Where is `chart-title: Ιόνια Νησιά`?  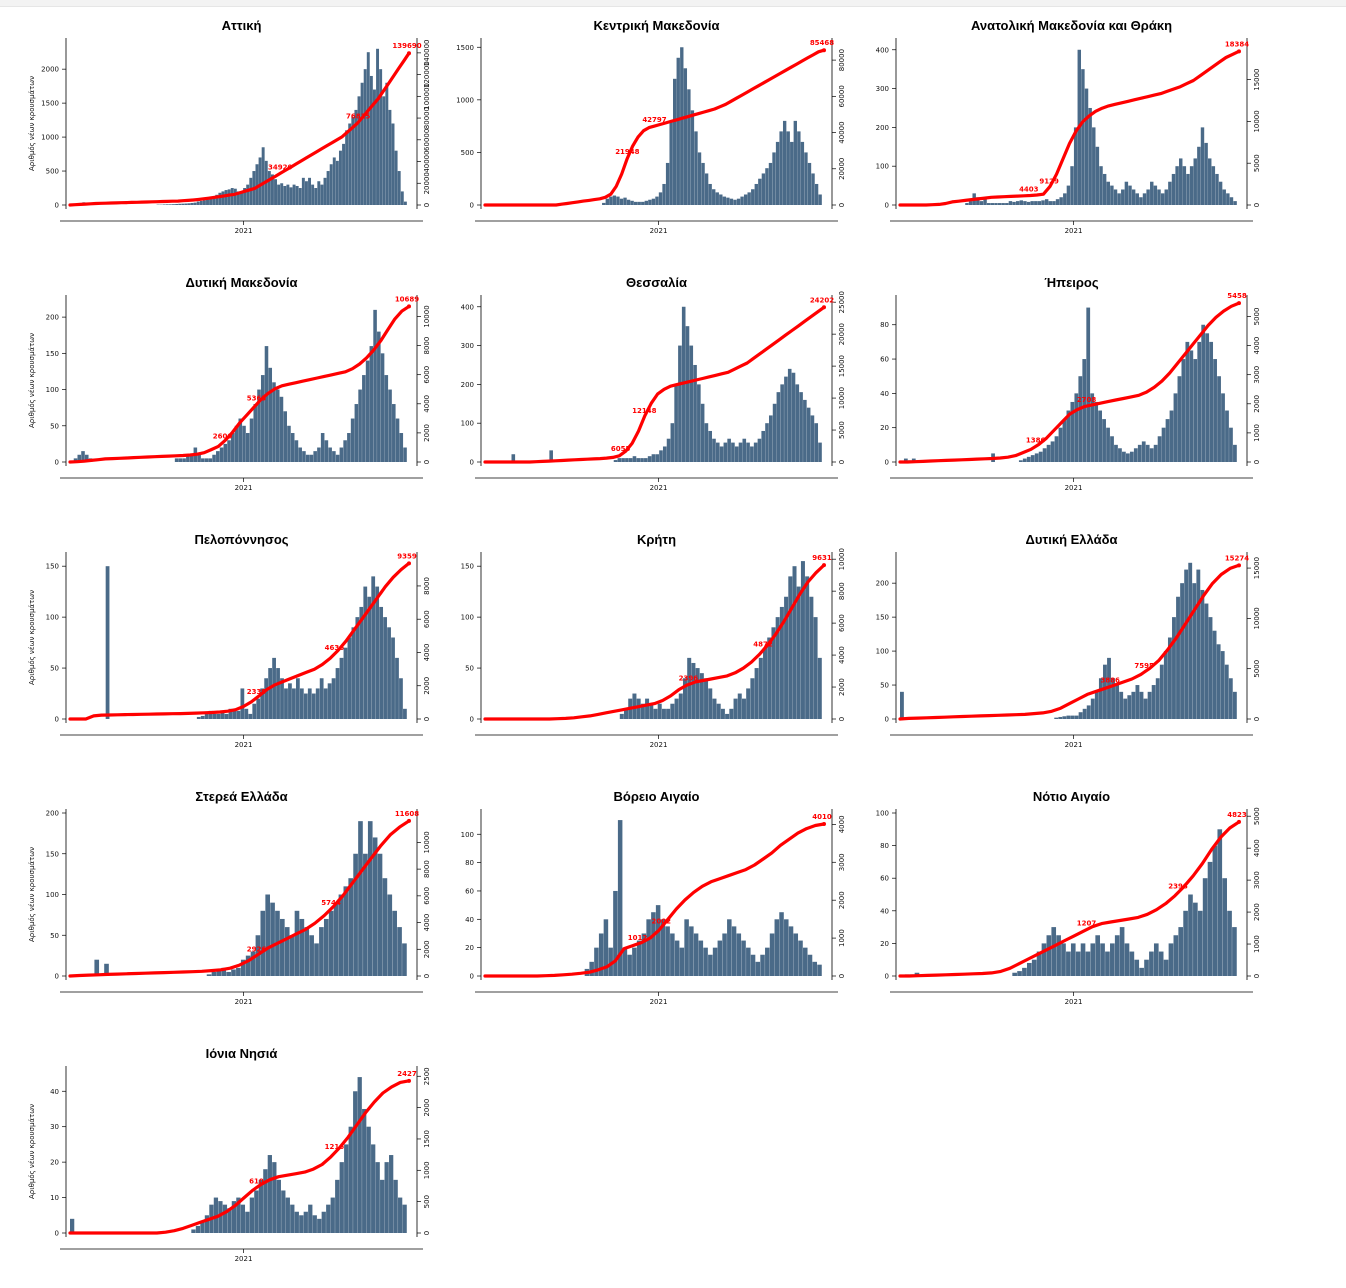 chart-title: Ιόνια Νησιά is located at coordinates (242, 1053).